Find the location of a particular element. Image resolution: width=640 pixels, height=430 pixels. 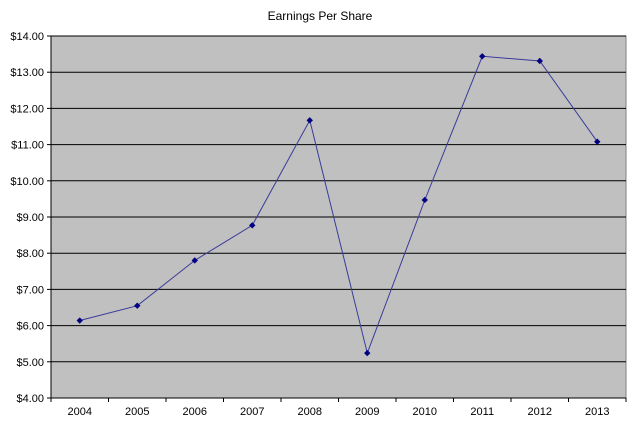

y-tick-label: $9.00 is located at coordinates (30, 218).